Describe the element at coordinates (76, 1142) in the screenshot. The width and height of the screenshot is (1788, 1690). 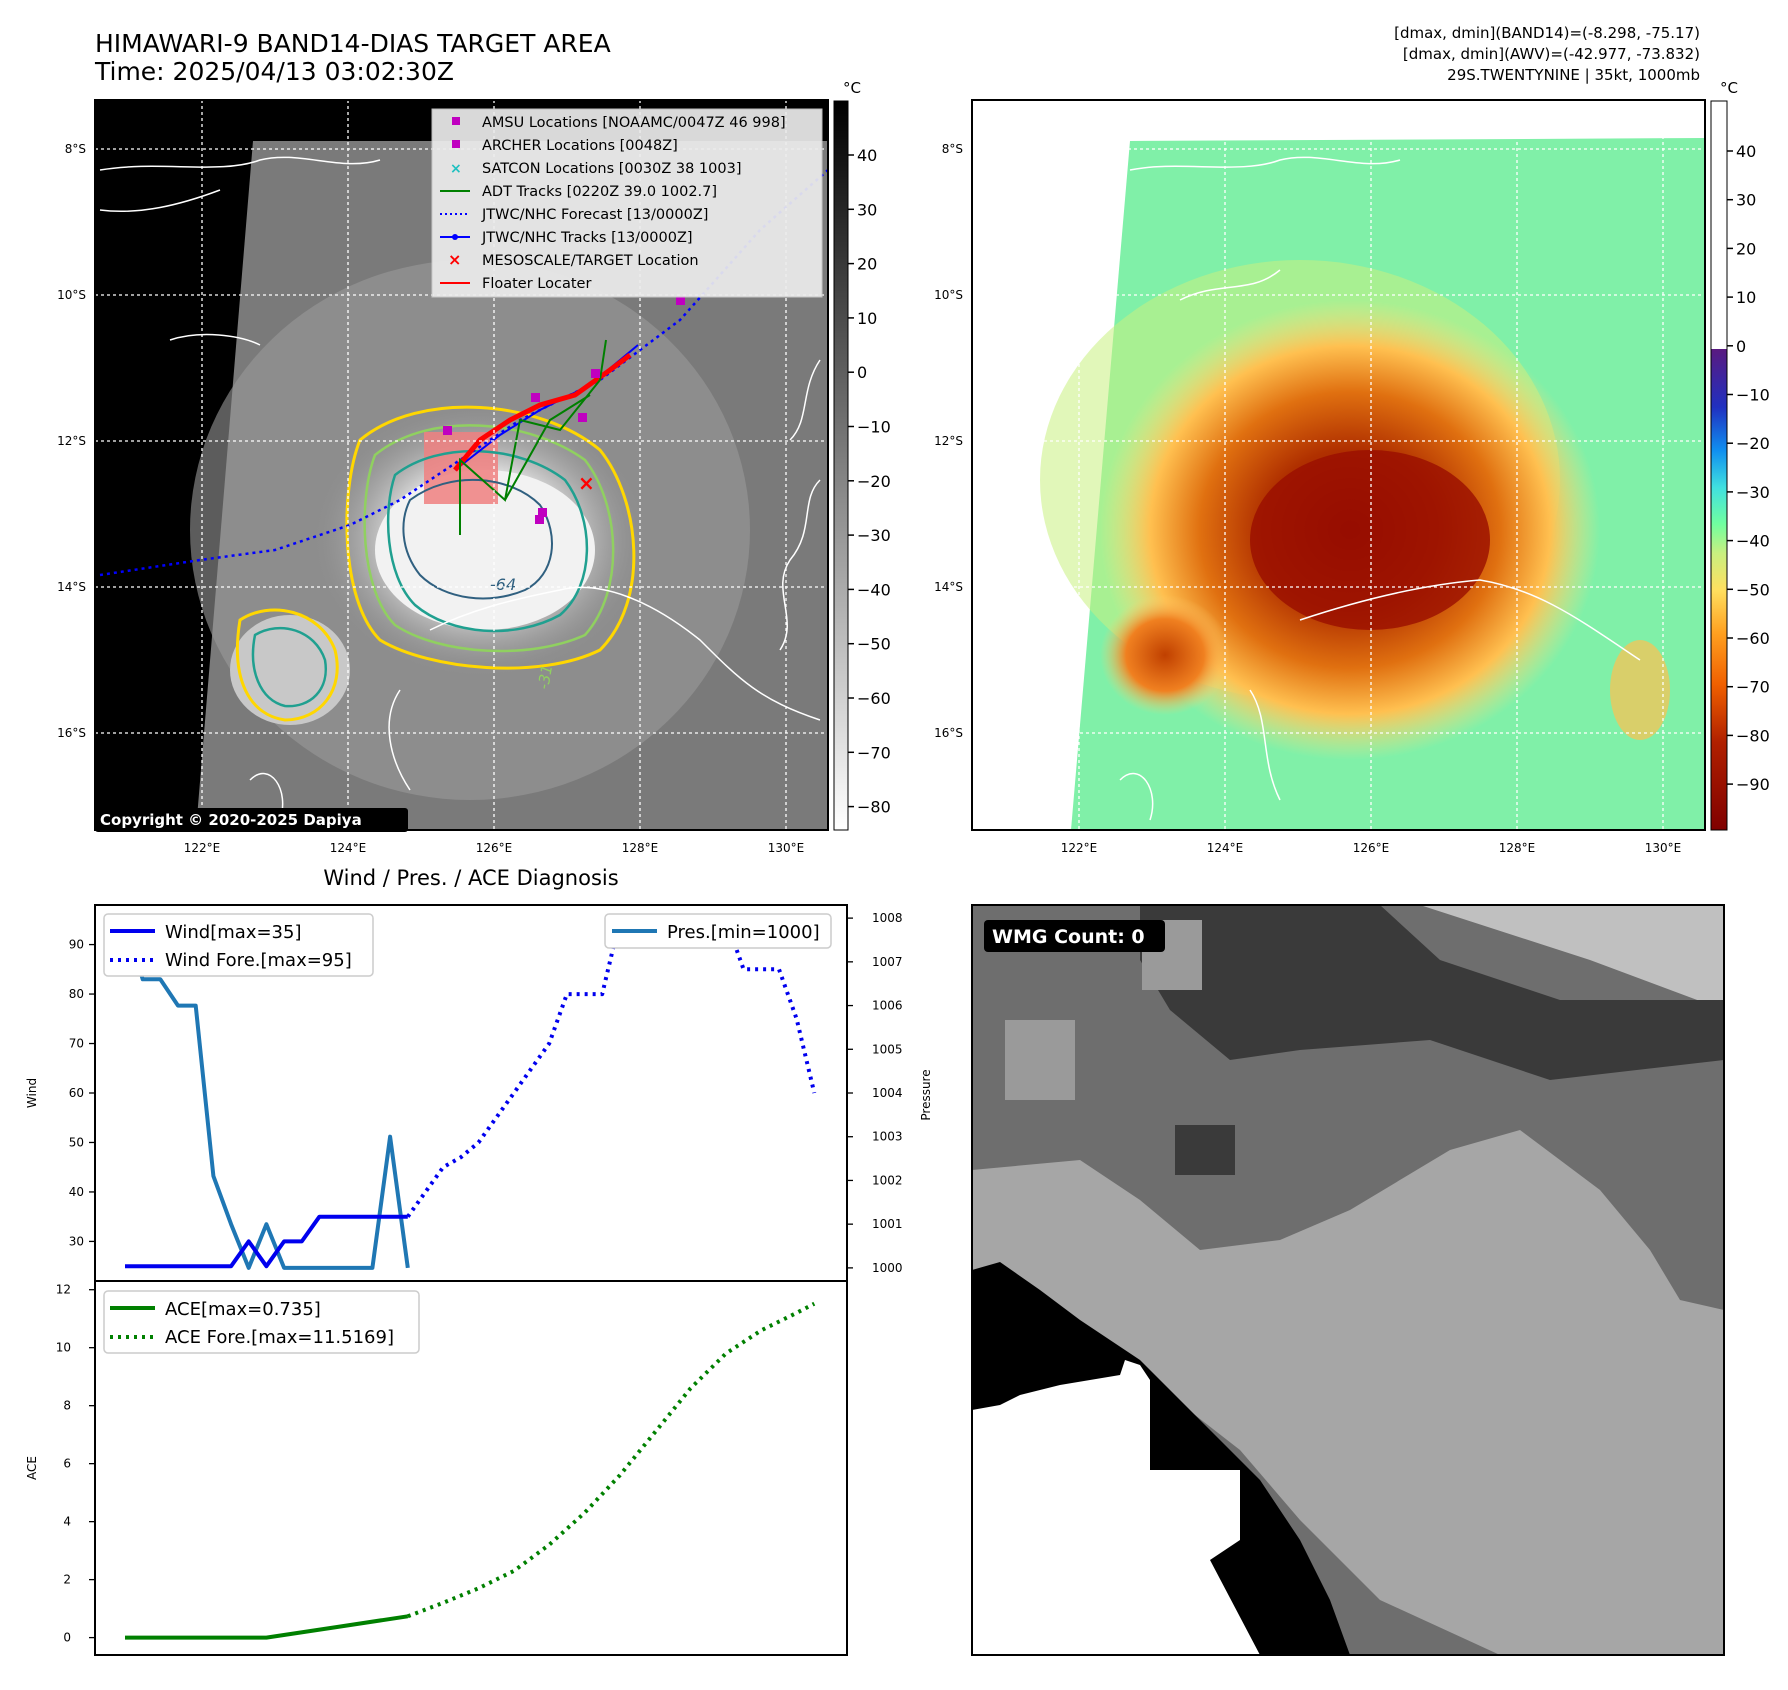
I see `wind-tick-label: 50` at that location.